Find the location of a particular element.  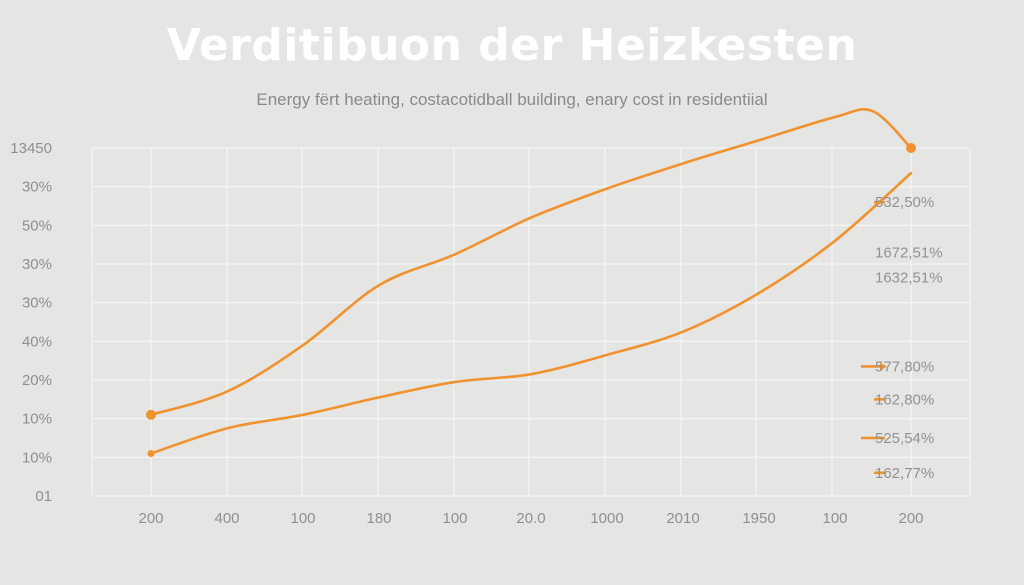

annotation-label: 577,80% is located at coordinates (904, 366).